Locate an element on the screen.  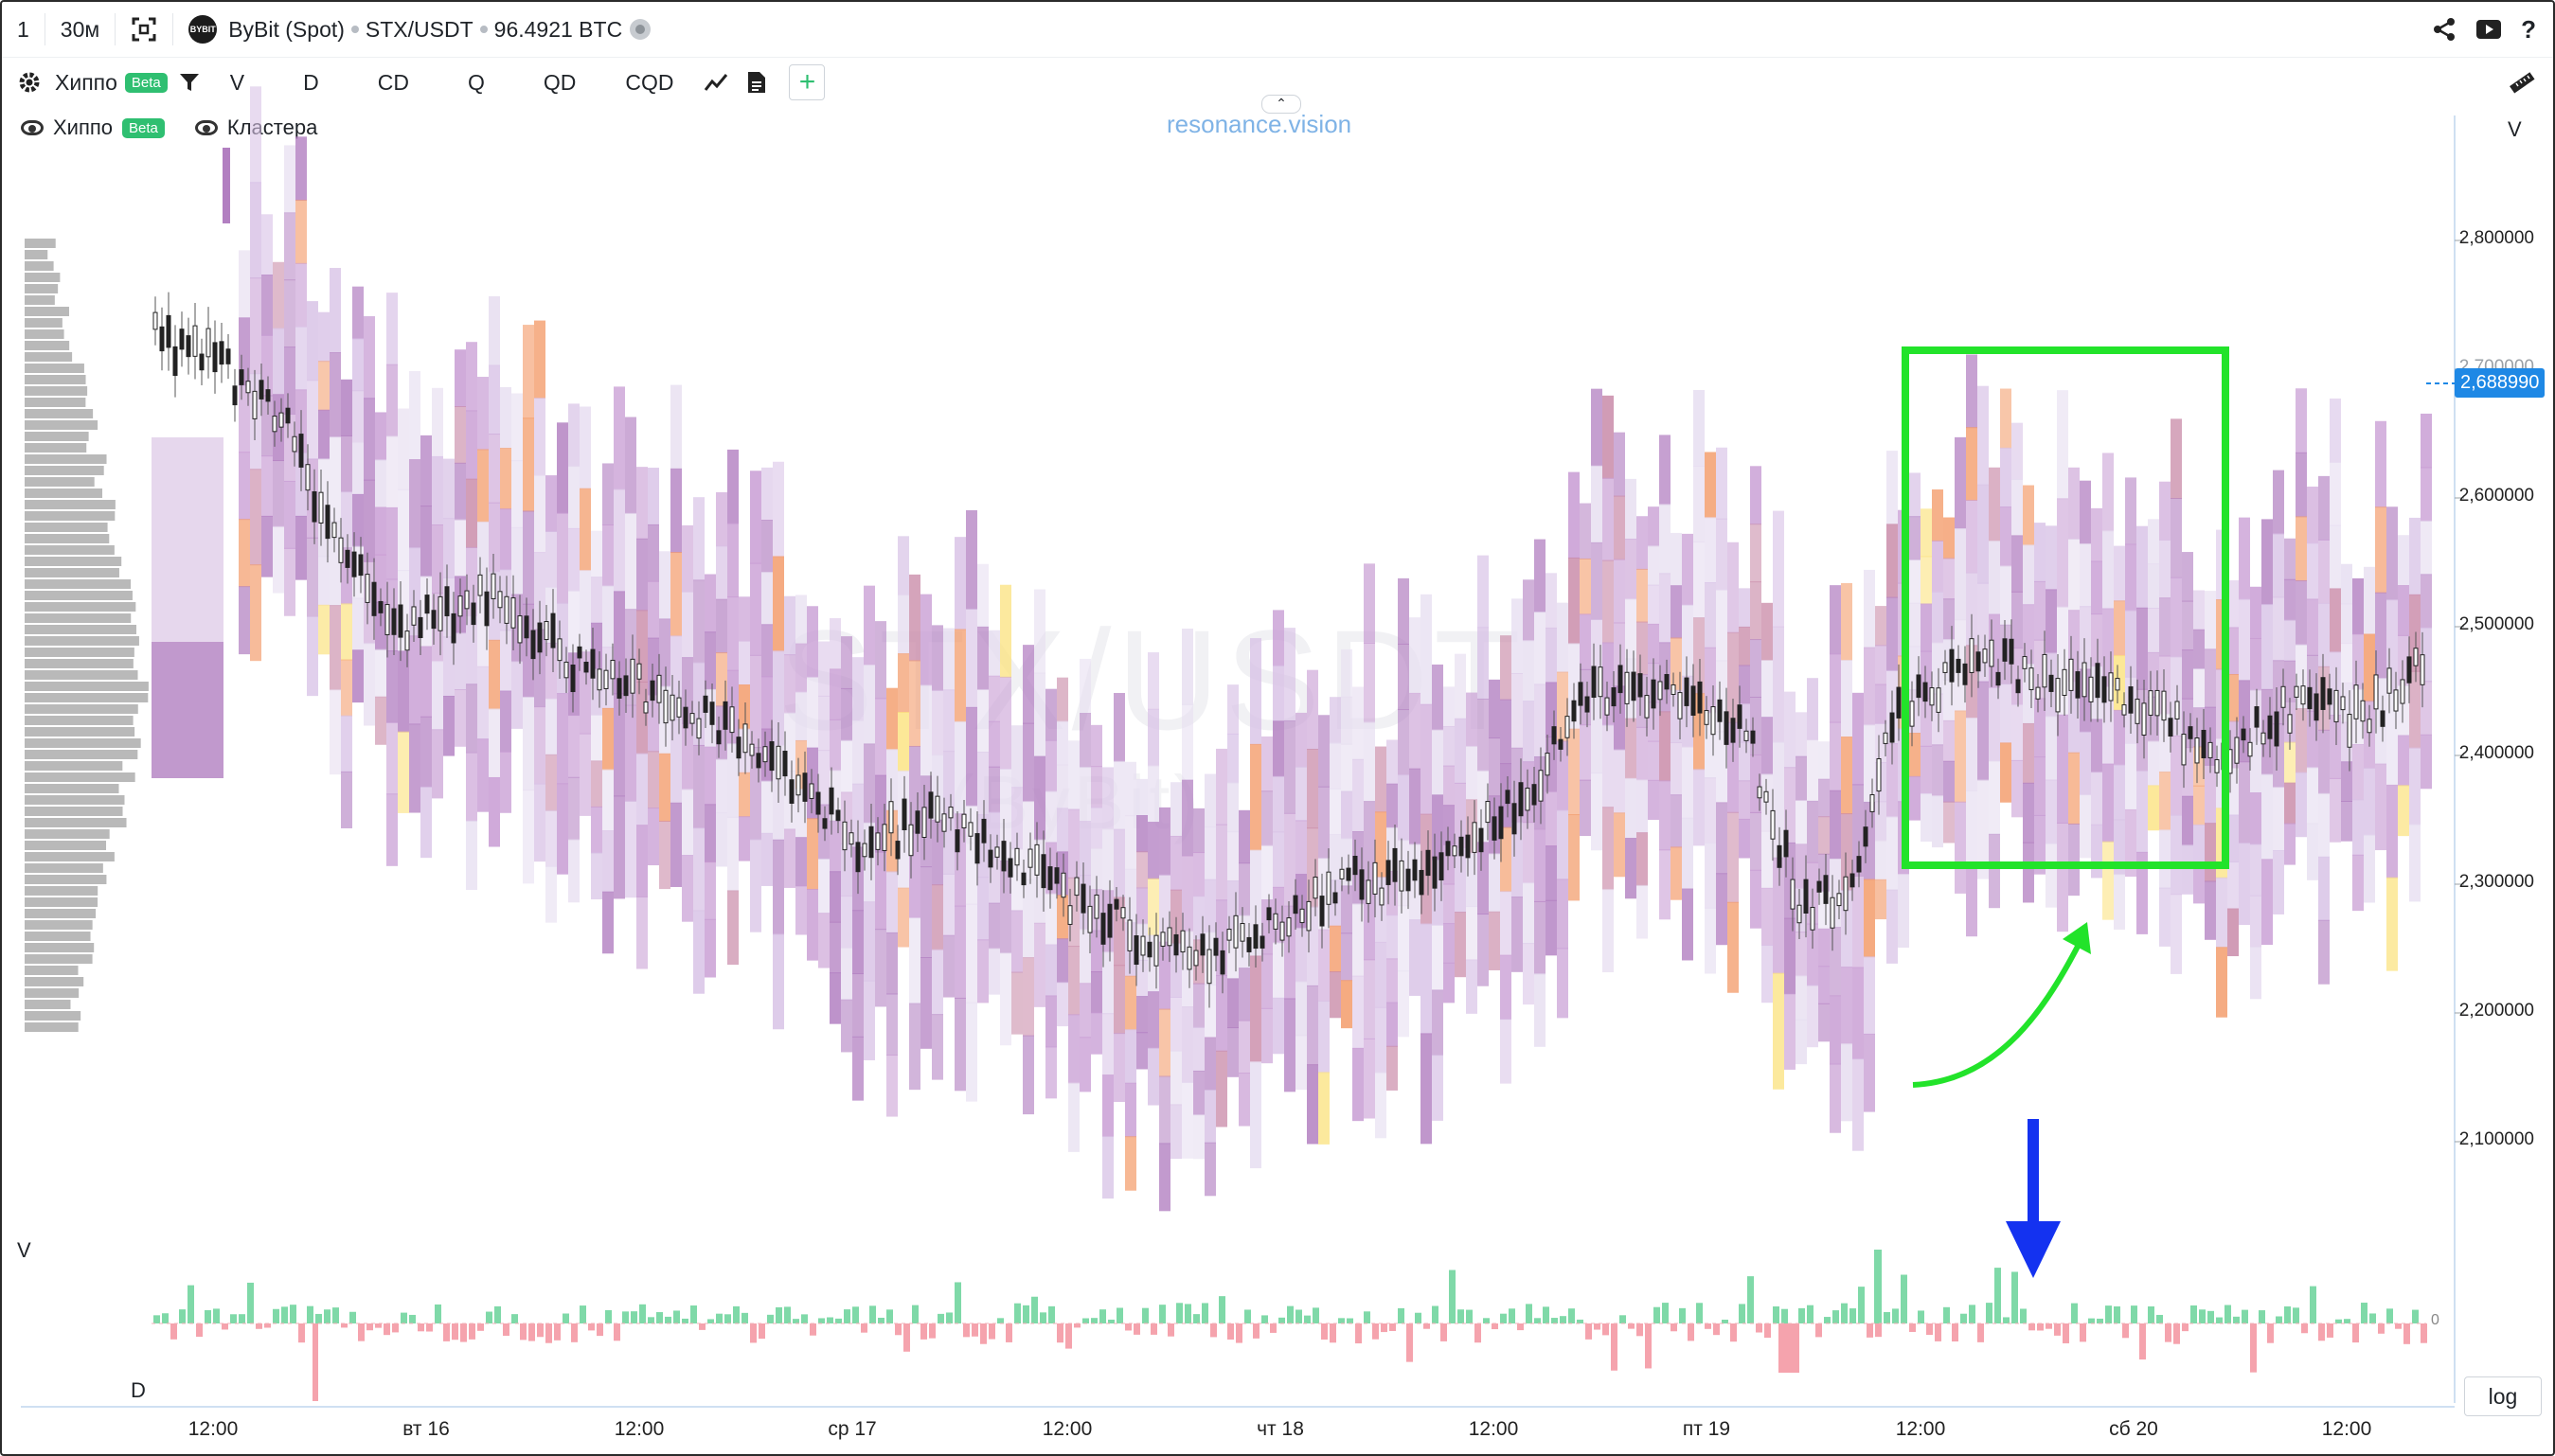
collapse-toolbar-button: ⌃ is located at coordinates (1281, 105).